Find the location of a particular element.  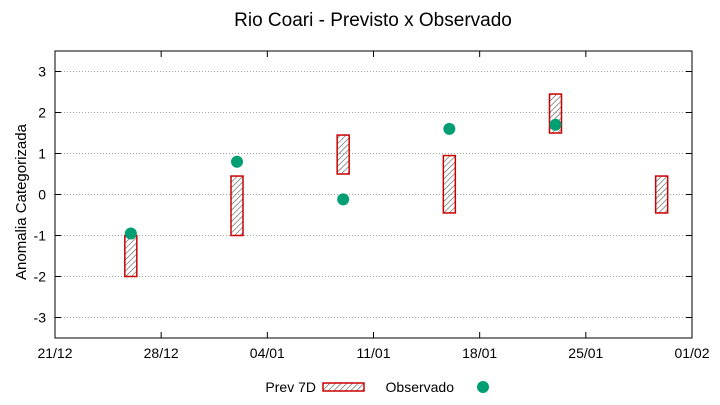

x-tick-label: 25/01 is located at coordinates (585, 353).